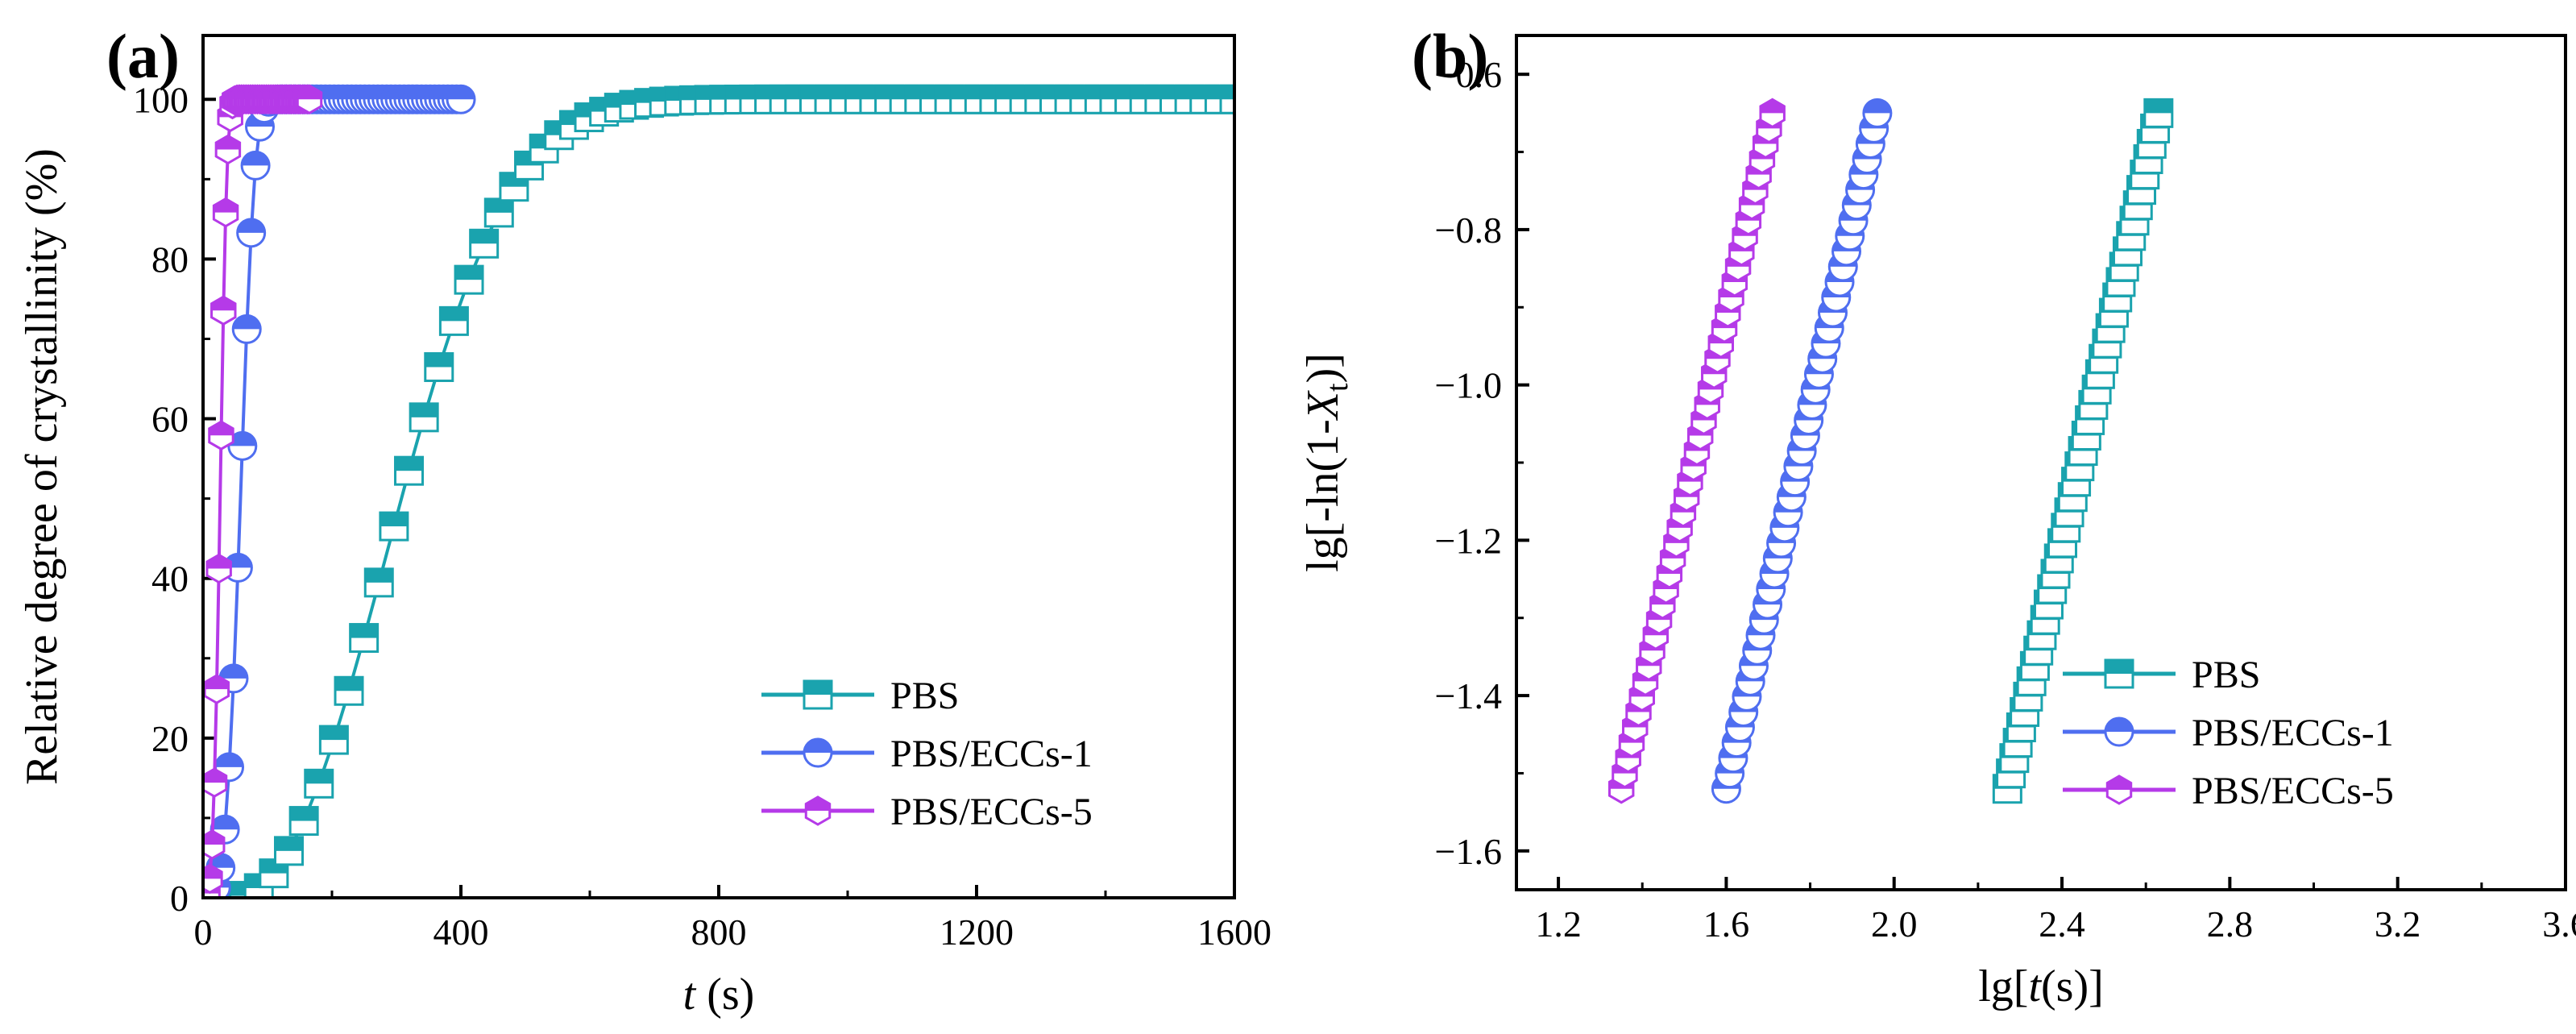 Image resolution: width=2576 pixels, height=1034 pixels. I want to click on panel-b-y-axis-label-var: X, so click(1323, 405).